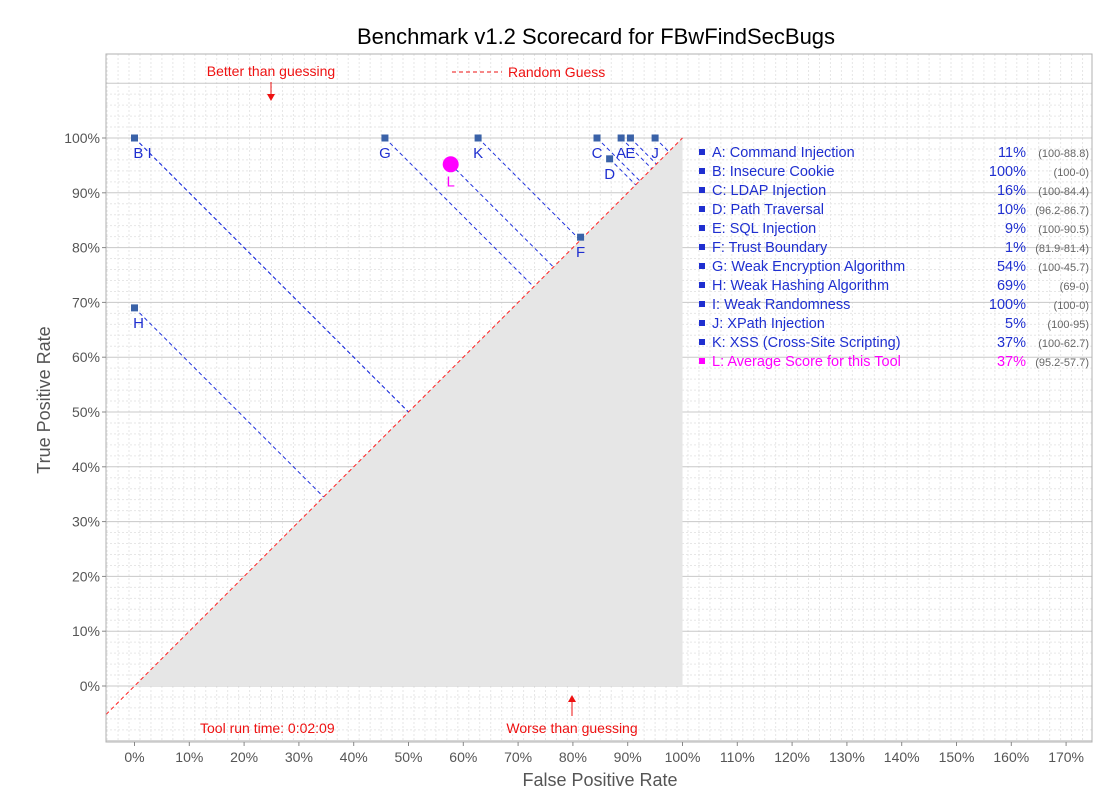 The width and height of the screenshot is (1120, 800). I want to click on range-line-e, so click(643, 151).